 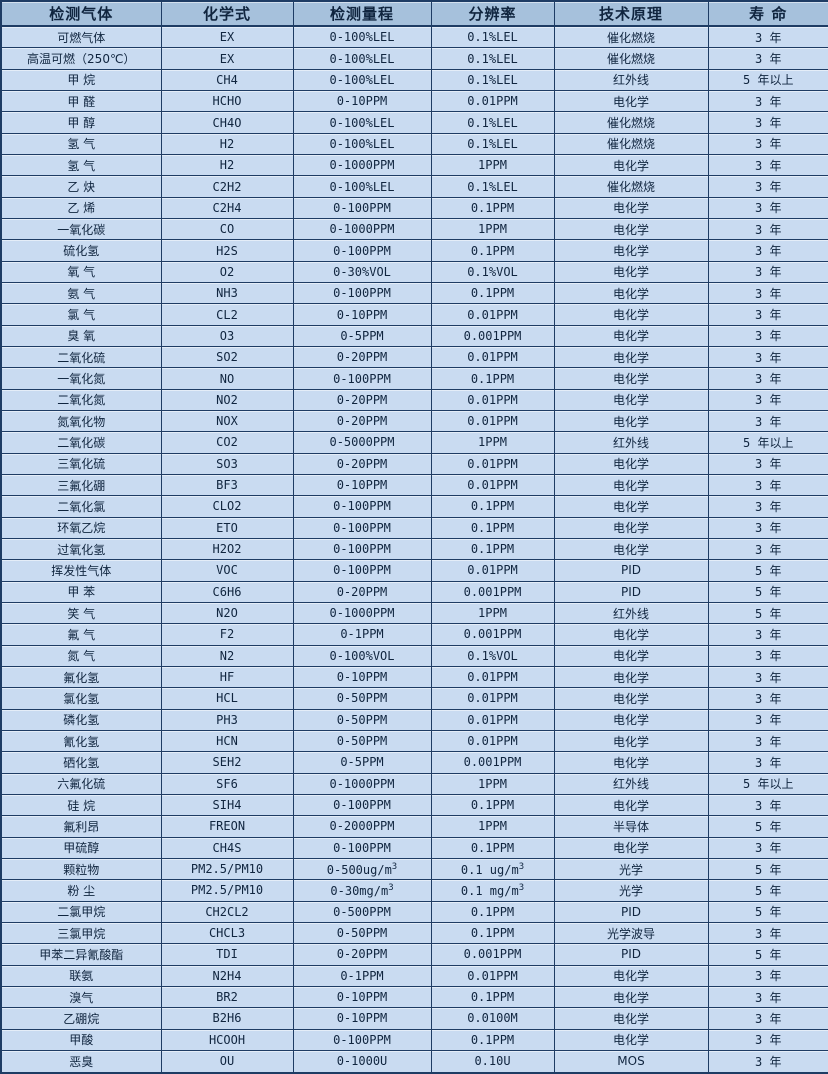 I want to click on cell-formula: HCHO, so click(x=227, y=101).